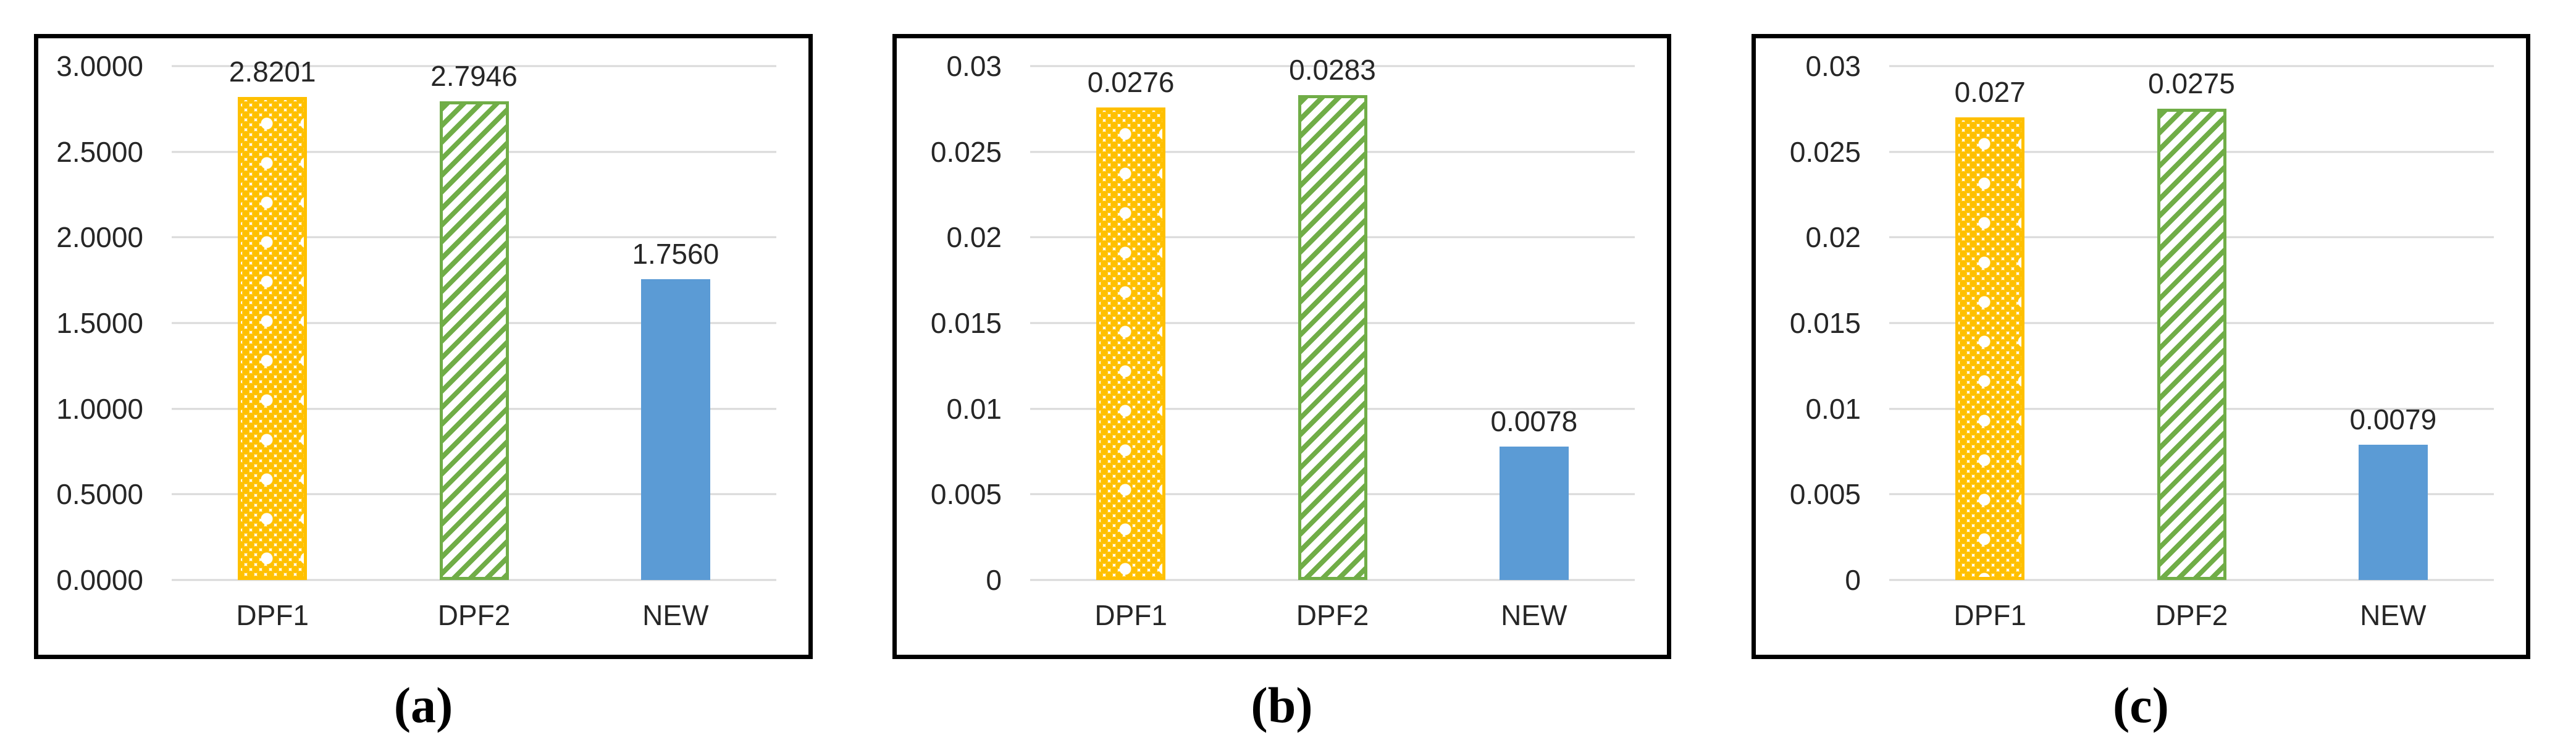 This screenshot has width=2576, height=748. I want to click on data-label-new: 0.0079, so click(2393, 419).